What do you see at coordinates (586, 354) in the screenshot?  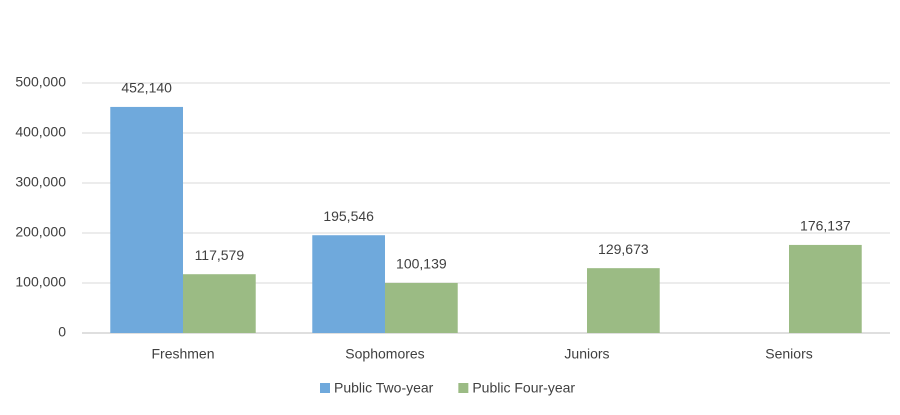 I see `x-tick-label: Juniors` at bounding box center [586, 354].